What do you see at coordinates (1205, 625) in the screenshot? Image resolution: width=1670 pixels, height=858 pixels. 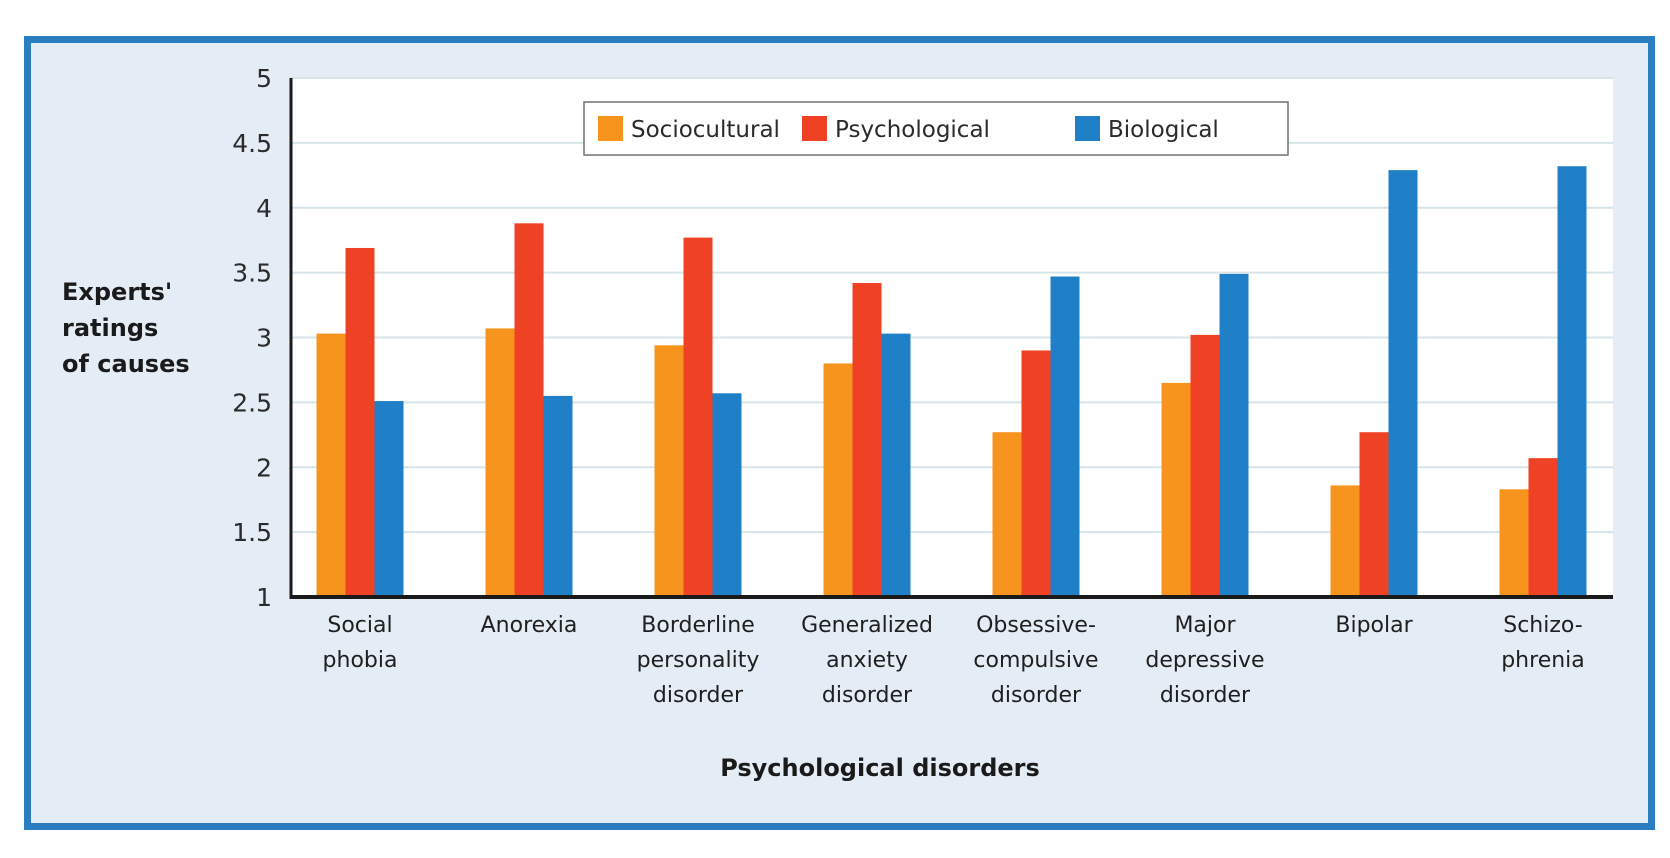 I see `x-category-label-line: Major` at bounding box center [1205, 625].